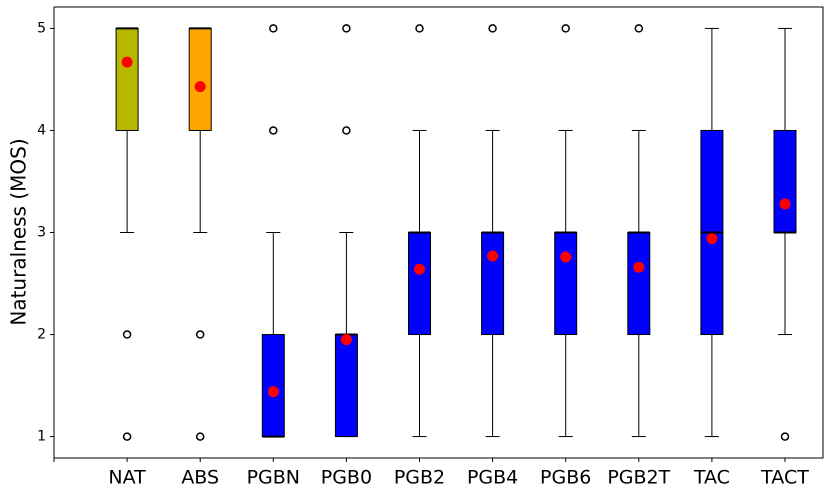 This screenshot has height=497, width=831. I want to click on y-tick-label: 5, so click(41, 28).